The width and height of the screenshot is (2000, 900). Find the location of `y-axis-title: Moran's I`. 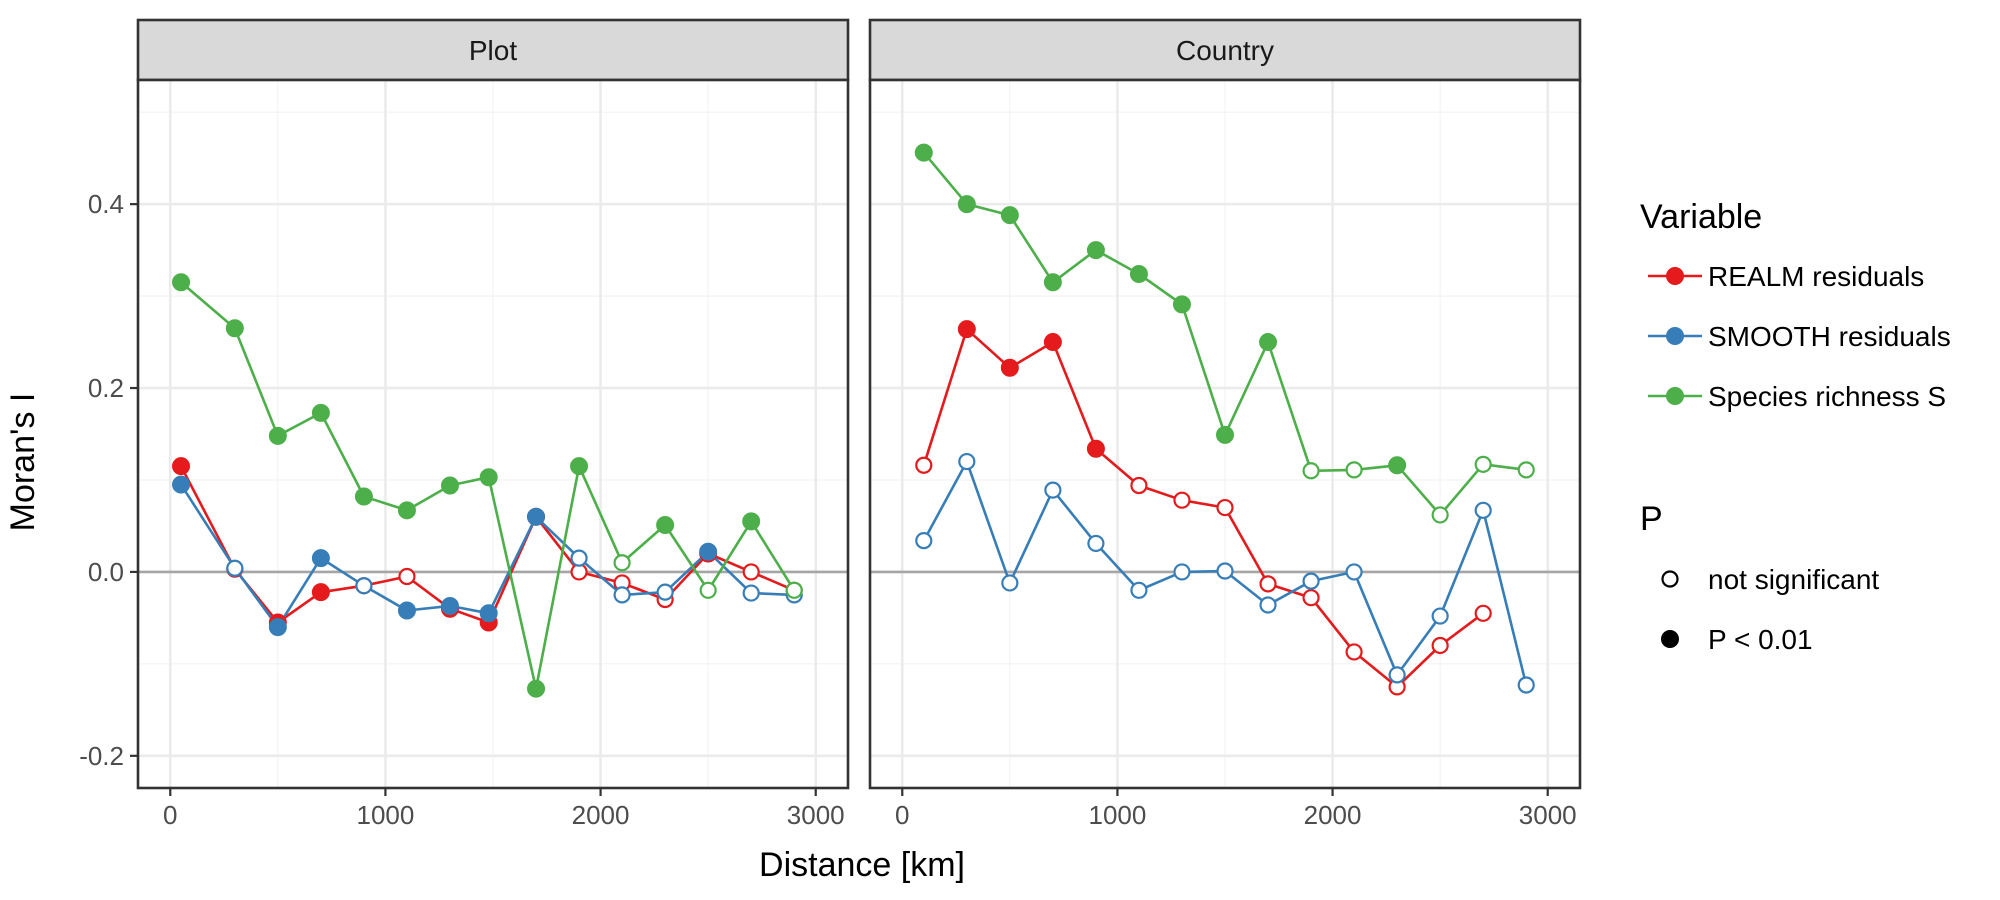

y-axis-title: Moran's I is located at coordinates (23, 462).